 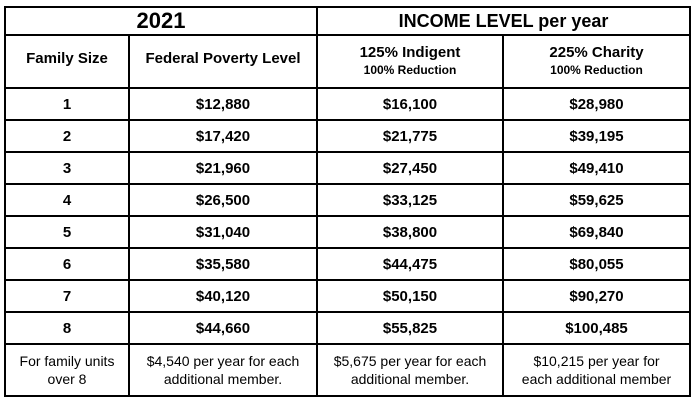 What do you see at coordinates (67, 296) in the screenshot?
I see `family-size-value: 7` at bounding box center [67, 296].